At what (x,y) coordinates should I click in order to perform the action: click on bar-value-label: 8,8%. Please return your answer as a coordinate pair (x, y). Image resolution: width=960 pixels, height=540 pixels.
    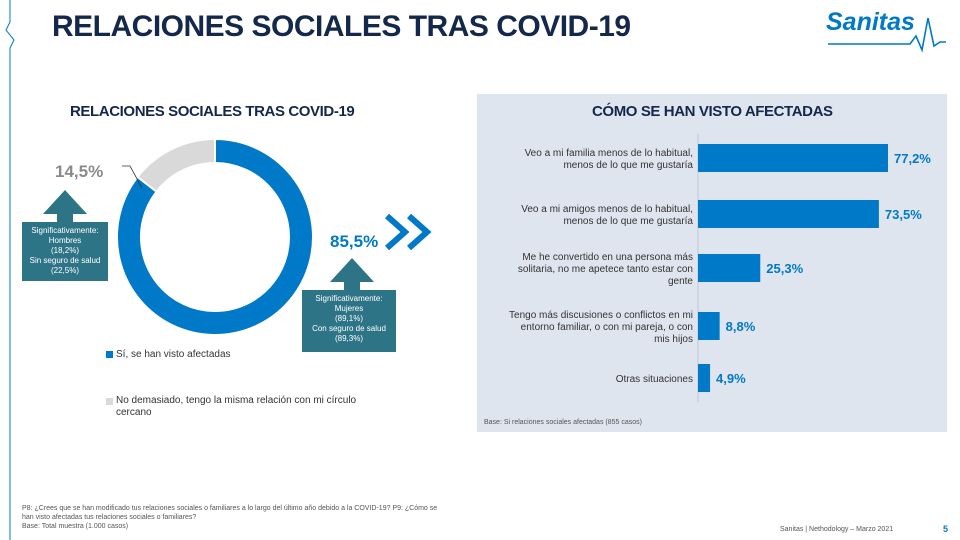
    Looking at the image, I should click on (741, 326).